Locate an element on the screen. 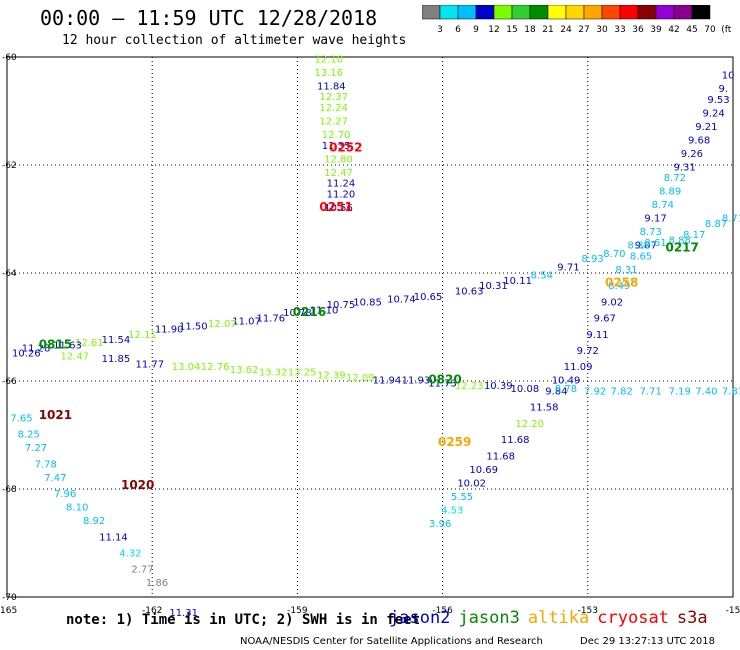 The image size is (740, 650). wave-height-value: 8.71 is located at coordinates (731, 219).